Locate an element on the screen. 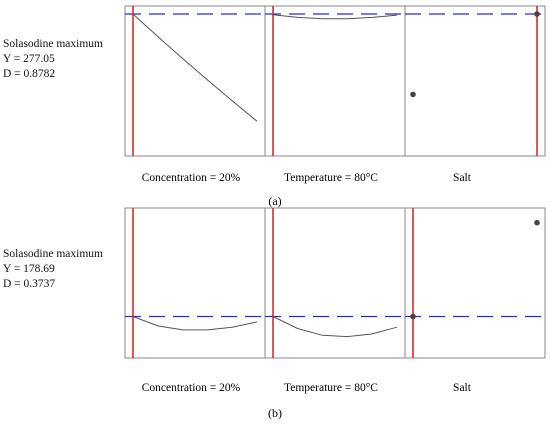 This screenshot has width=550, height=427. panel-b-xlabel-temperature: Temperature = 80°C is located at coordinates (331, 388).